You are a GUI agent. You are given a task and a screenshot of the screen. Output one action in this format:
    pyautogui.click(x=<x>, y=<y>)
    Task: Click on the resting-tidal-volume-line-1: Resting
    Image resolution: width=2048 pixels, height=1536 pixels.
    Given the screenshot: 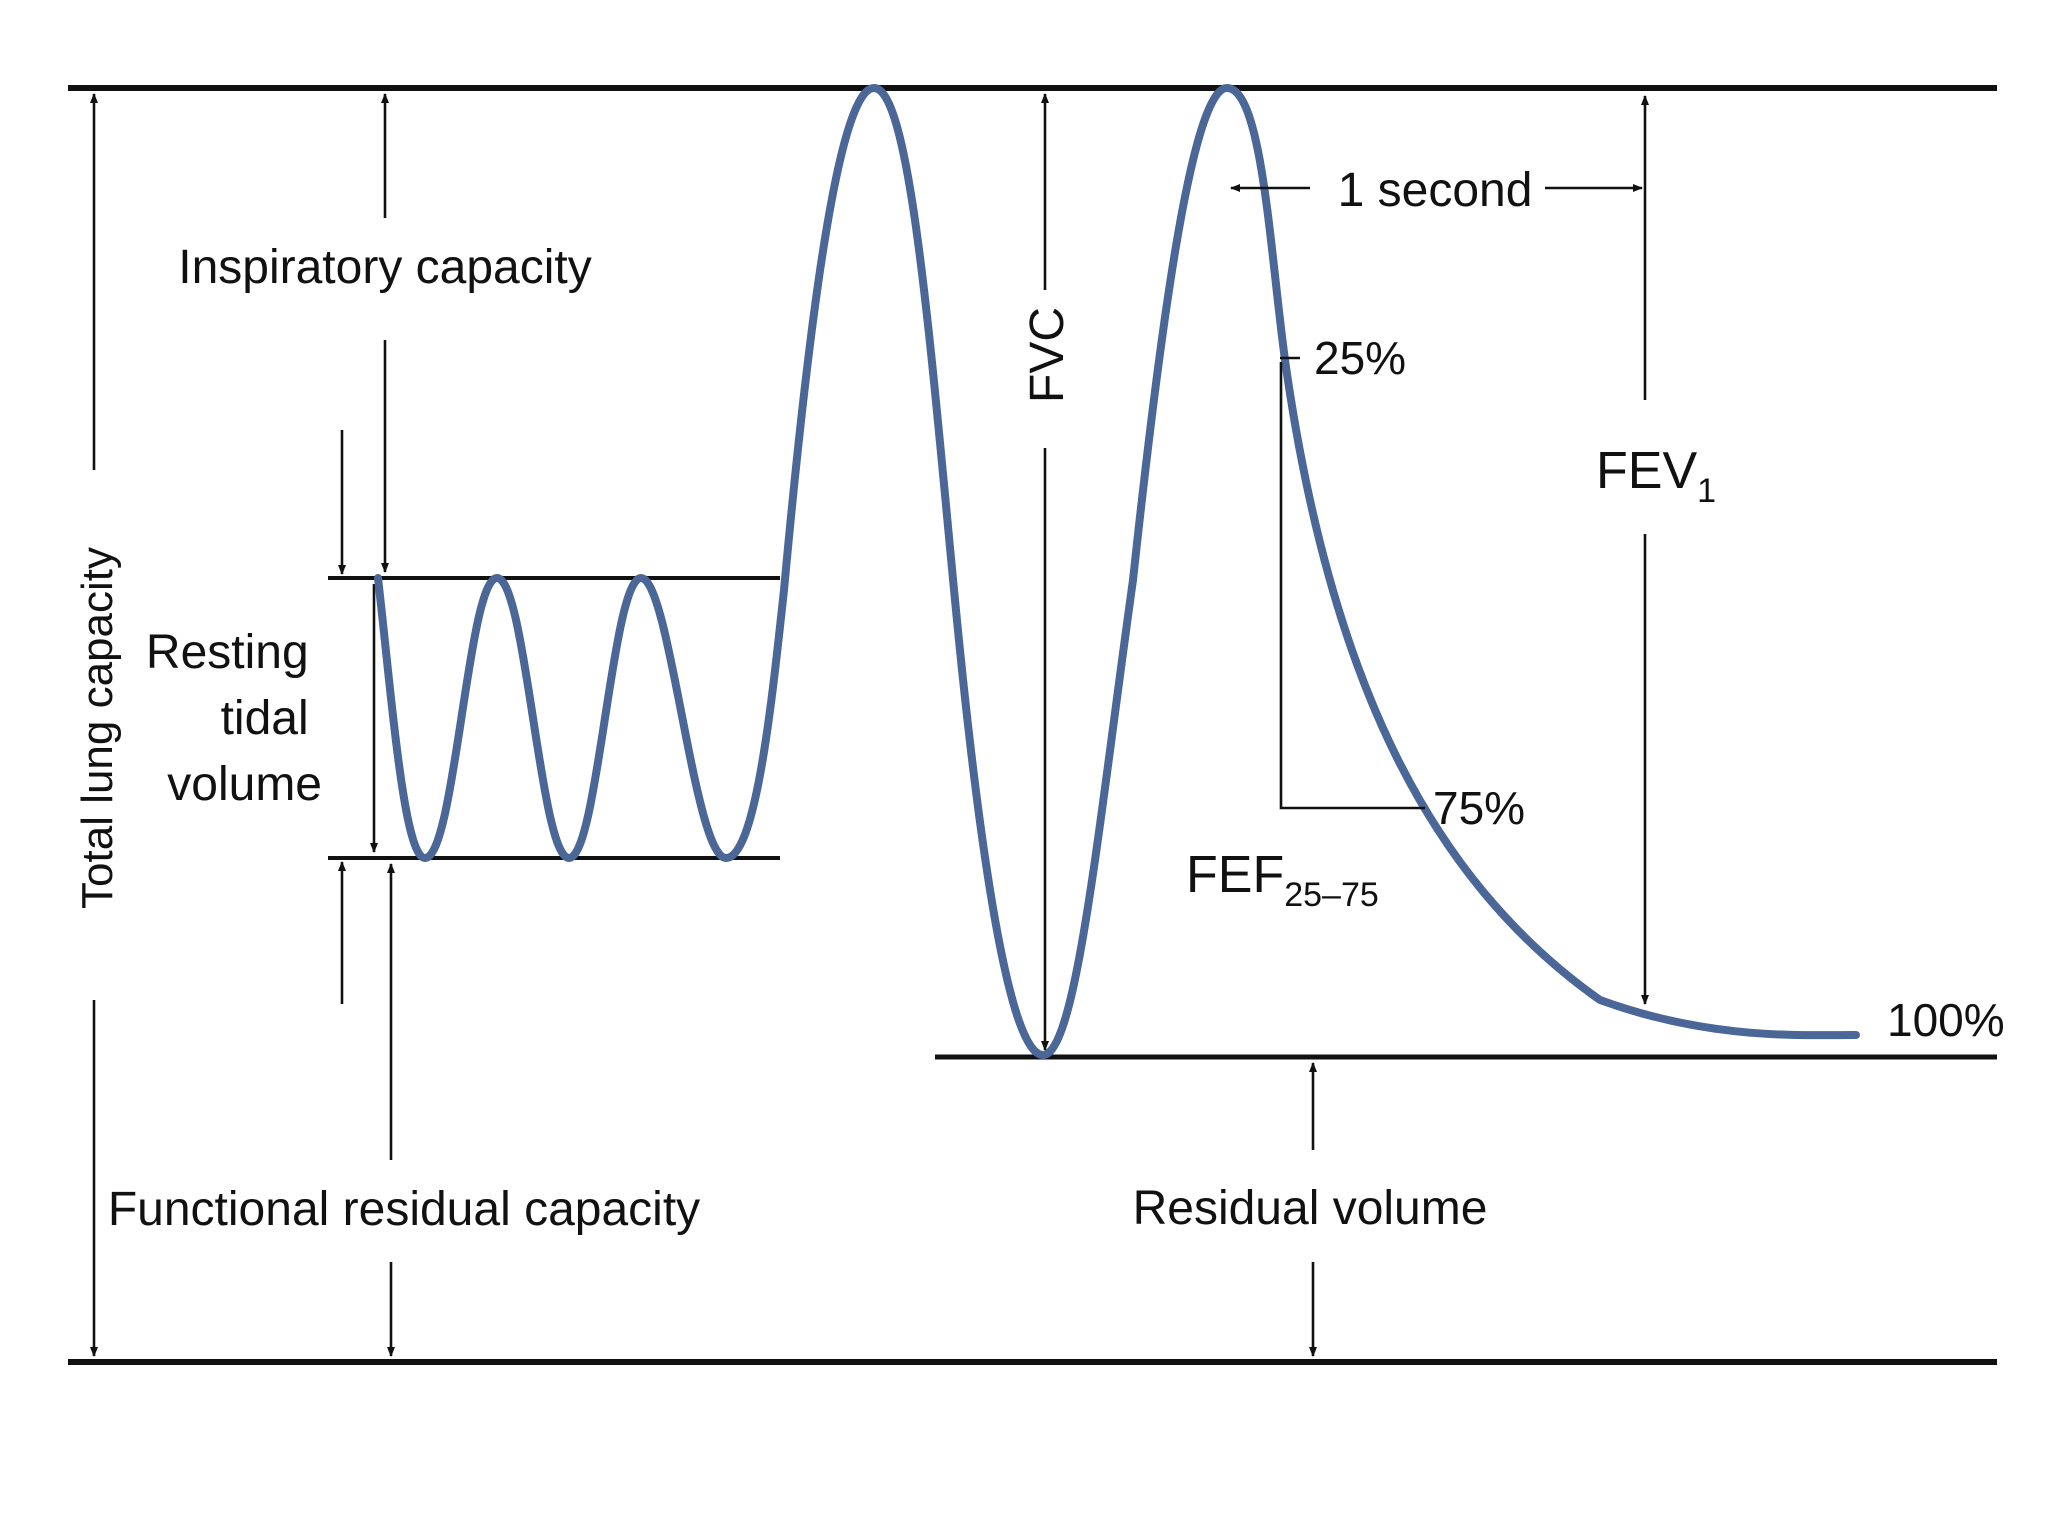 What is the action you would take?
    pyautogui.click(x=227, y=652)
    